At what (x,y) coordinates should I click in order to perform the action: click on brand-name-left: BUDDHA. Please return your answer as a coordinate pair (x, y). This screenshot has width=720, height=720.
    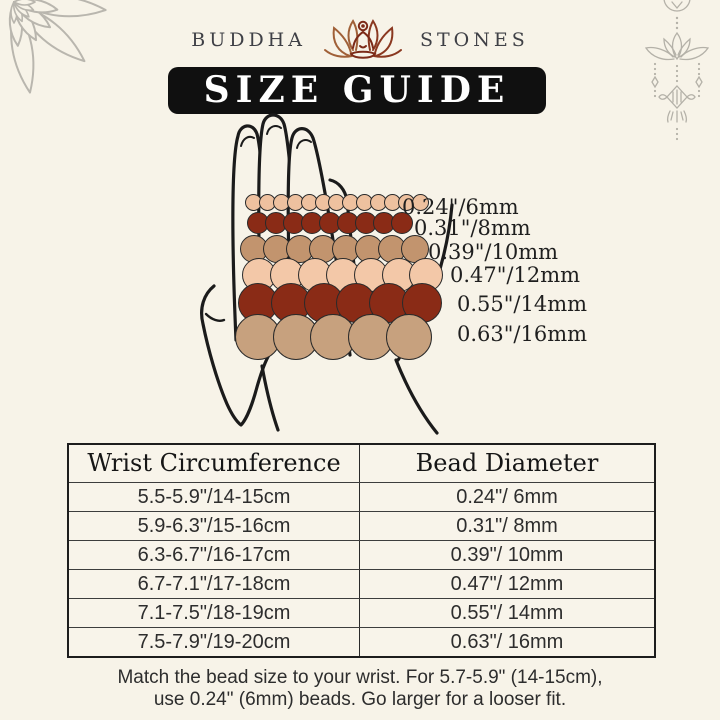
    Looking at the image, I should click on (248, 40).